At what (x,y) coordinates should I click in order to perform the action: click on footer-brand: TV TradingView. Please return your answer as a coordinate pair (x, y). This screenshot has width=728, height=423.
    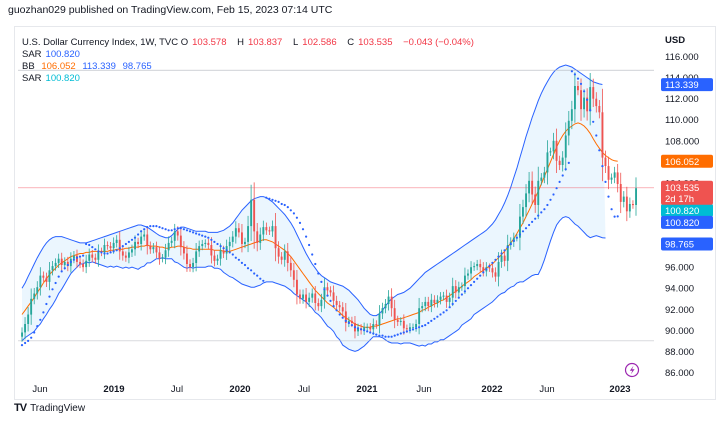
    Looking at the image, I should click on (49, 408).